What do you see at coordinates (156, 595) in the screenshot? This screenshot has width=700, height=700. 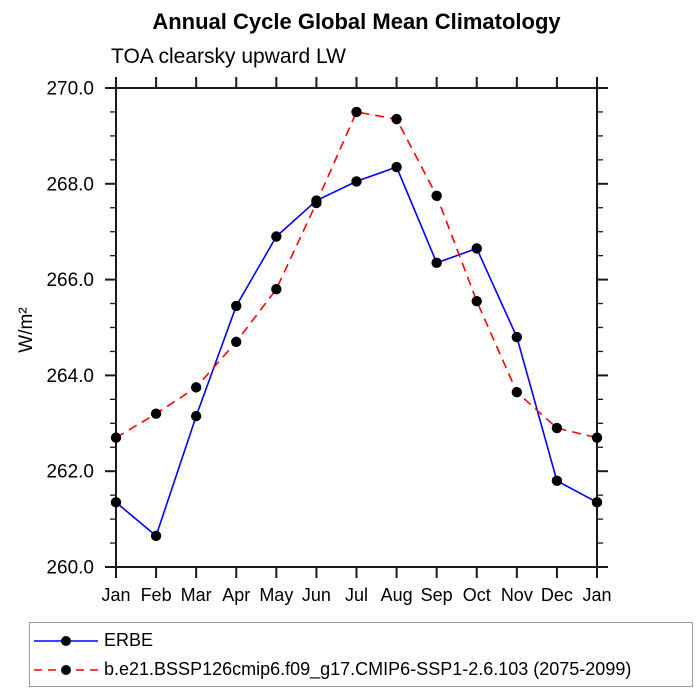 I see `svg-text: Feb` at bounding box center [156, 595].